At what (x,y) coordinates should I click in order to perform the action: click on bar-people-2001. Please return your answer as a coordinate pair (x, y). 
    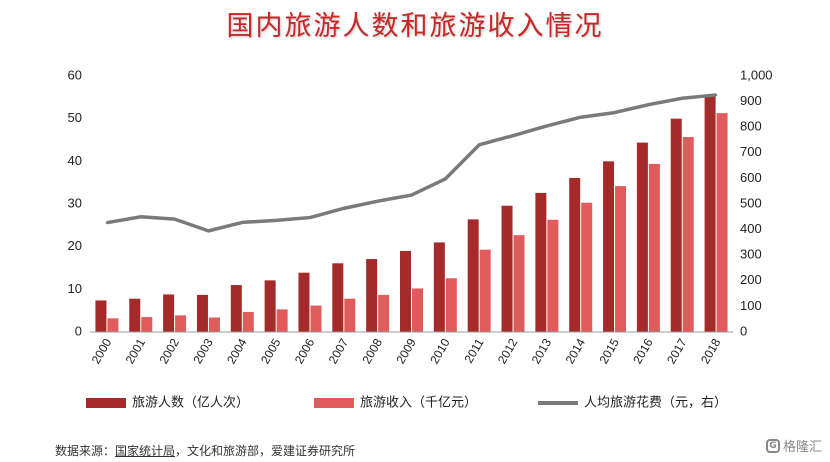
    Looking at the image, I should click on (135, 315).